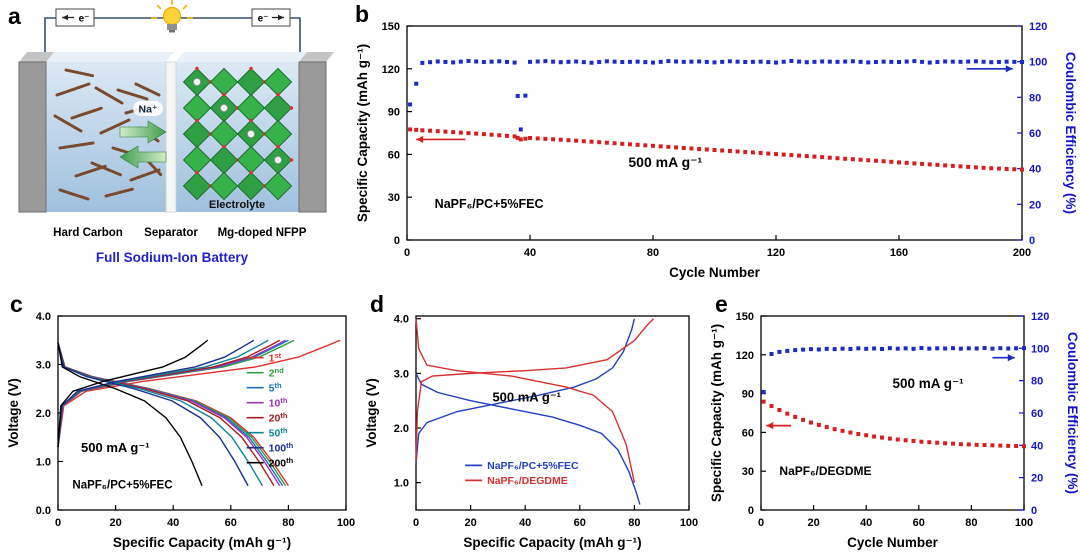 Image resolution: width=1080 pixels, height=560 pixels. I want to click on svg-text: 150, so click(745, 317).